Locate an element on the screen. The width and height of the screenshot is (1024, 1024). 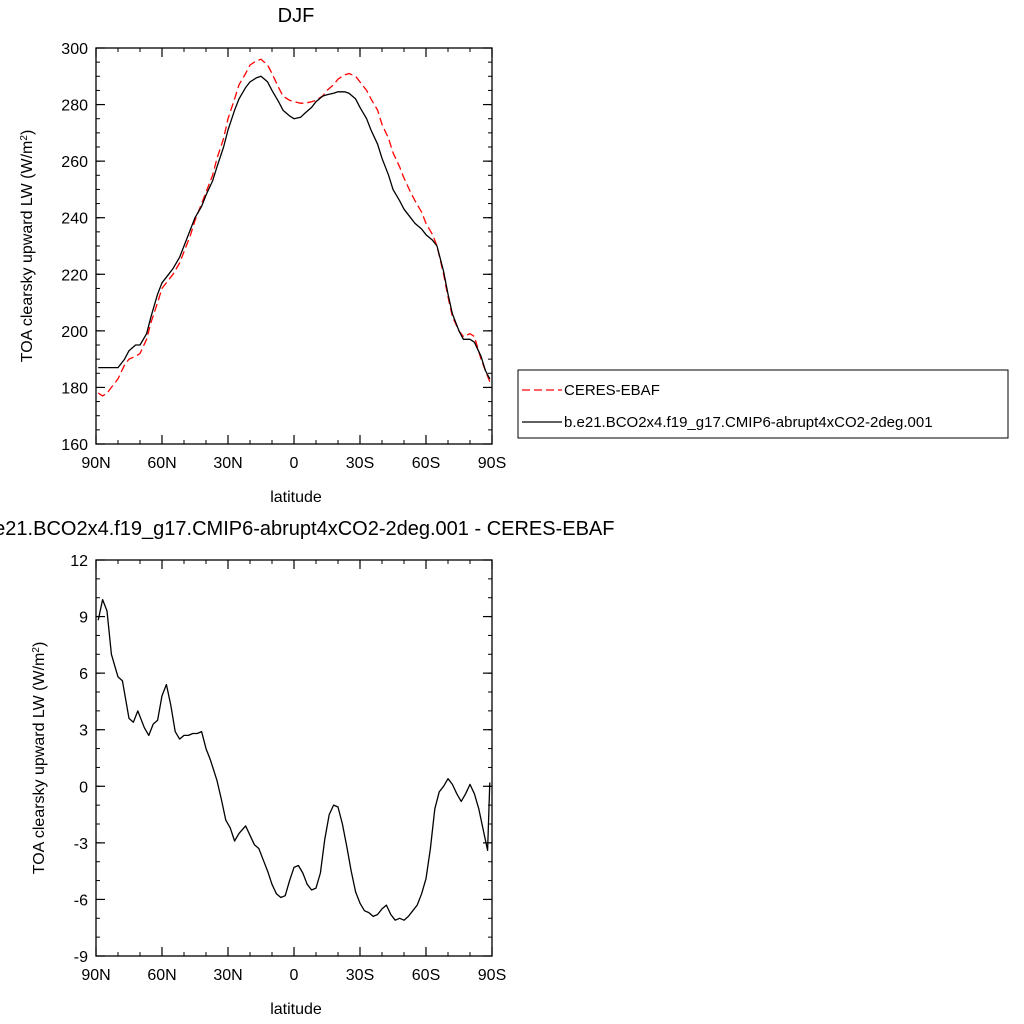
panel2-xlabel: latitude is located at coordinates (296, 1009).